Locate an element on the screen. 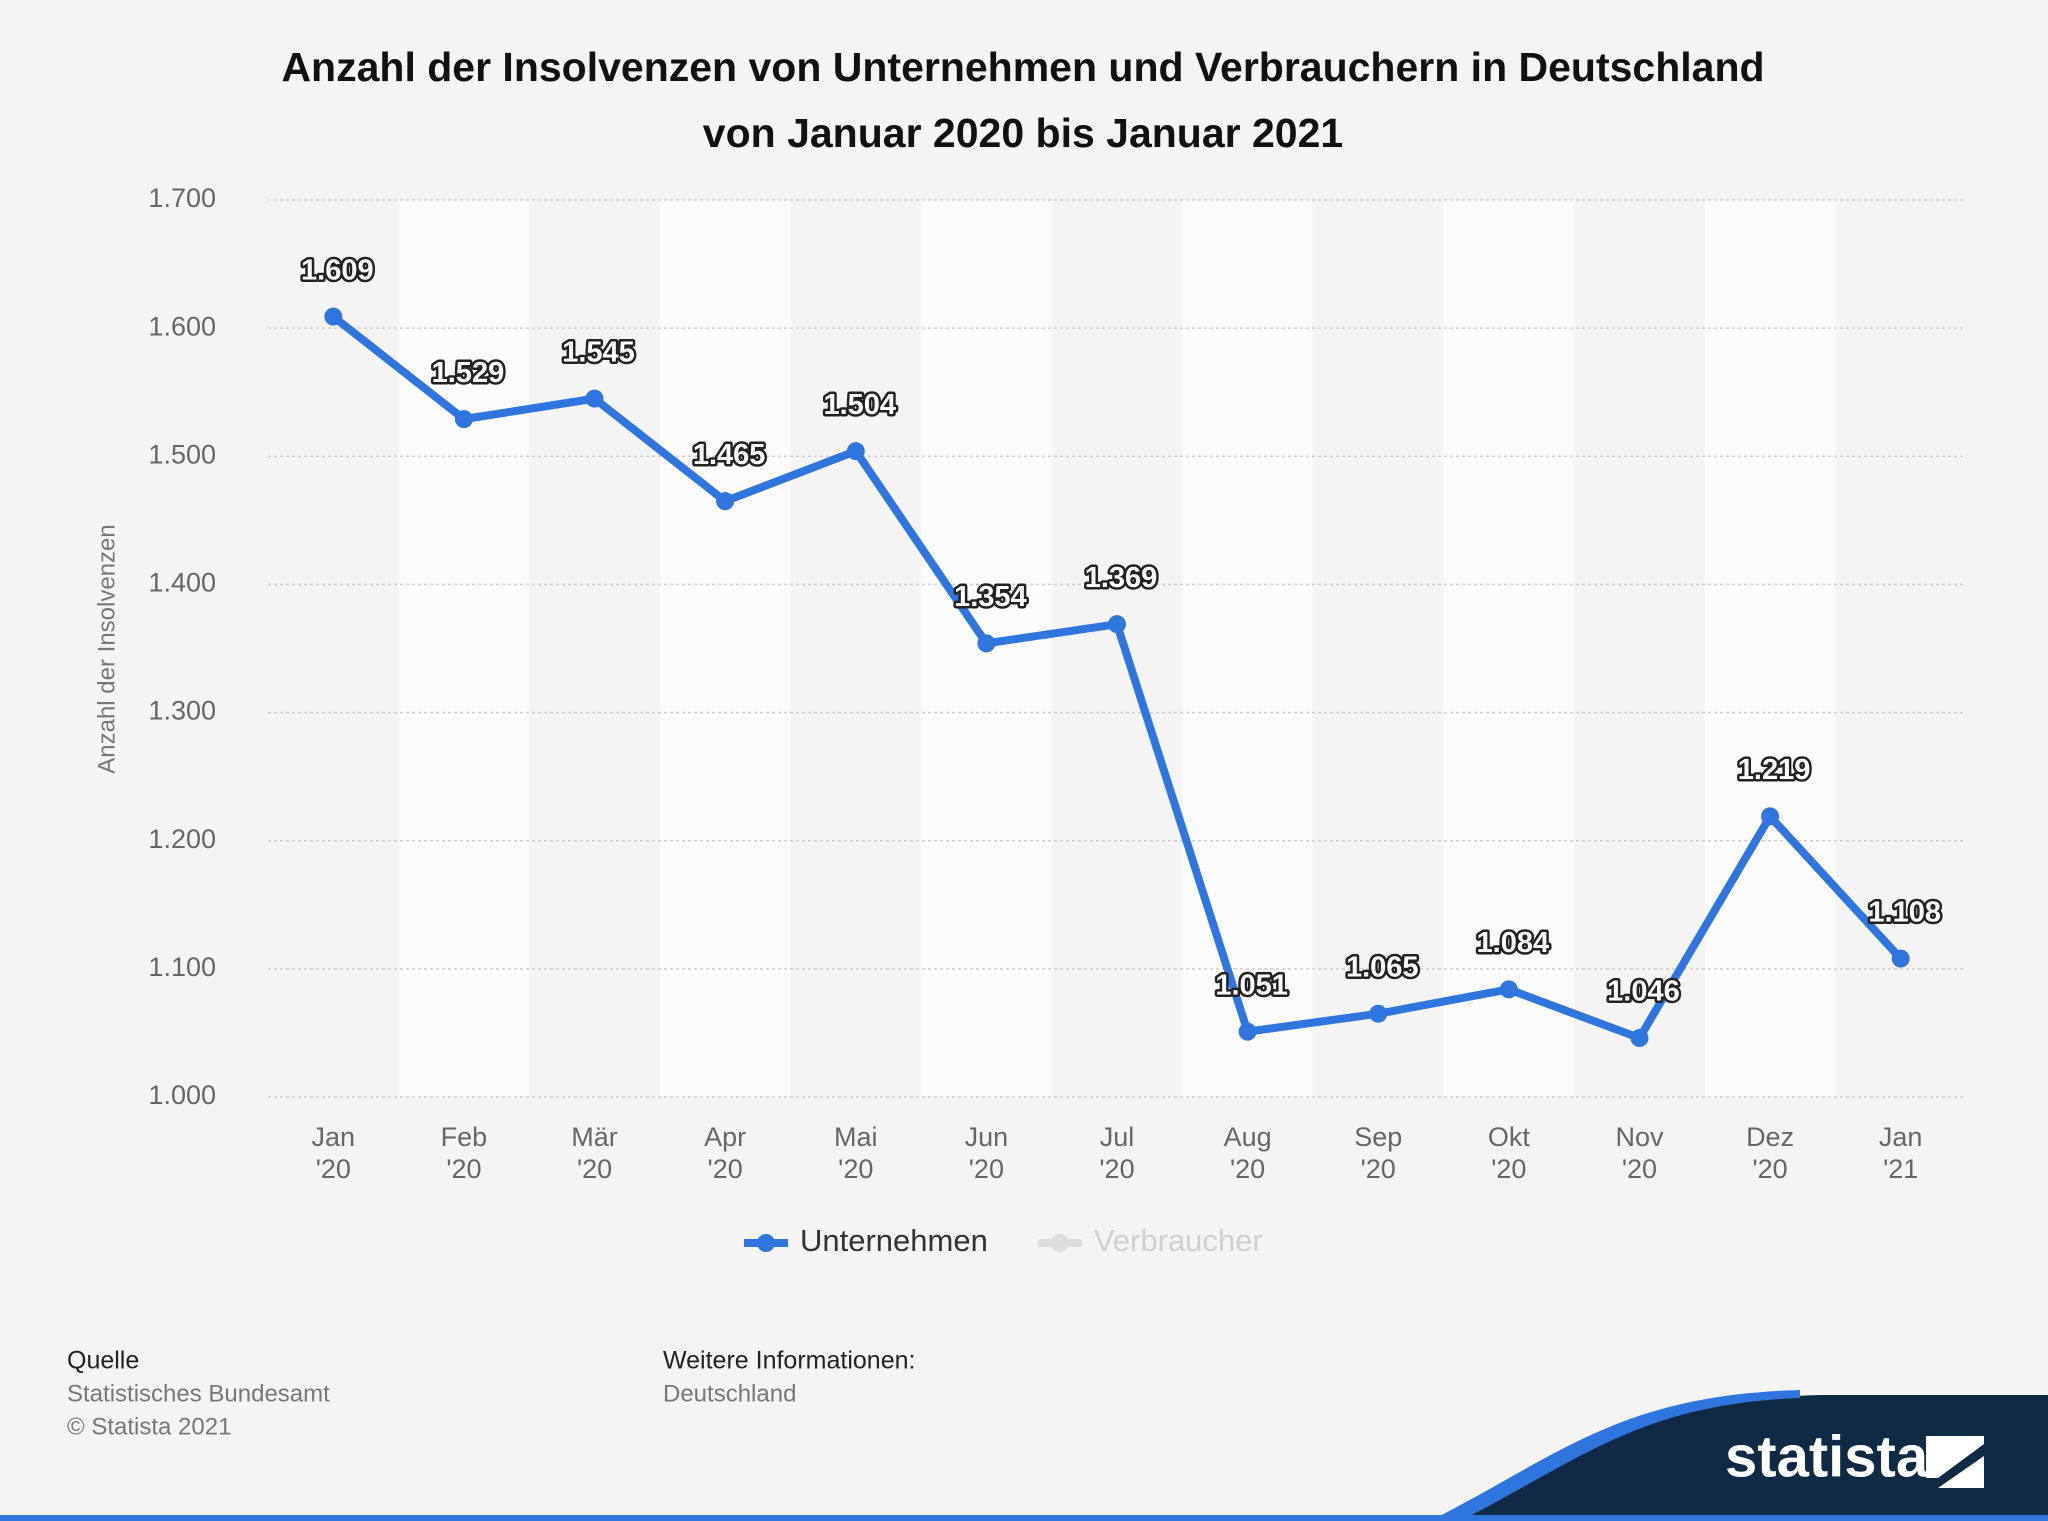 This screenshot has width=2048, height=1521. legend-label: Verbraucher is located at coordinates (1178, 1240).